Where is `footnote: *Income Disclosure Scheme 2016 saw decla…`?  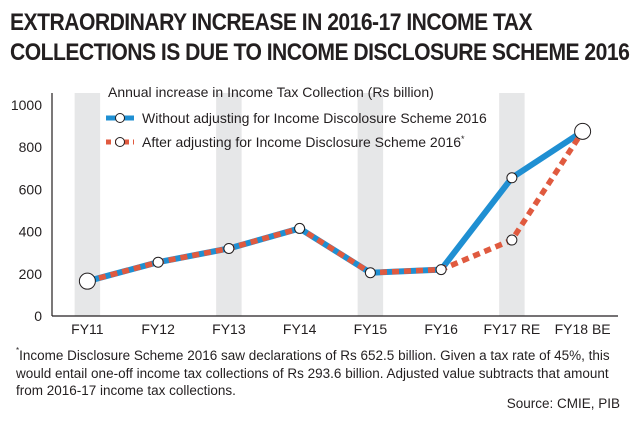 footnote: *Income Disclosure Scheme 2016 saw decla… is located at coordinates (319, 373).